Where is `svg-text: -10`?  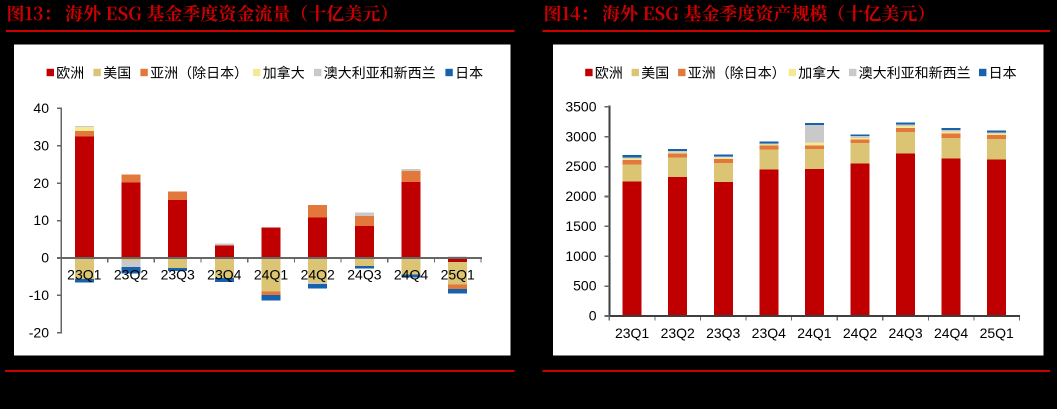 svg-text: -10 is located at coordinates (39, 295).